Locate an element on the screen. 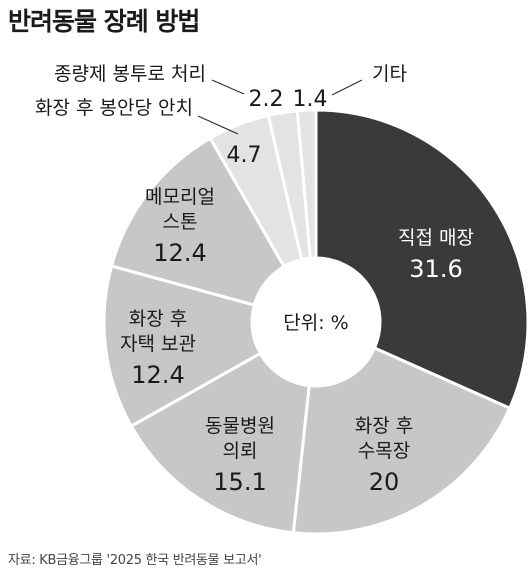 This screenshot has height=575, width=530. slice-label-7: 종량제 봉투로 처리 is located at coordinates (130, 74).